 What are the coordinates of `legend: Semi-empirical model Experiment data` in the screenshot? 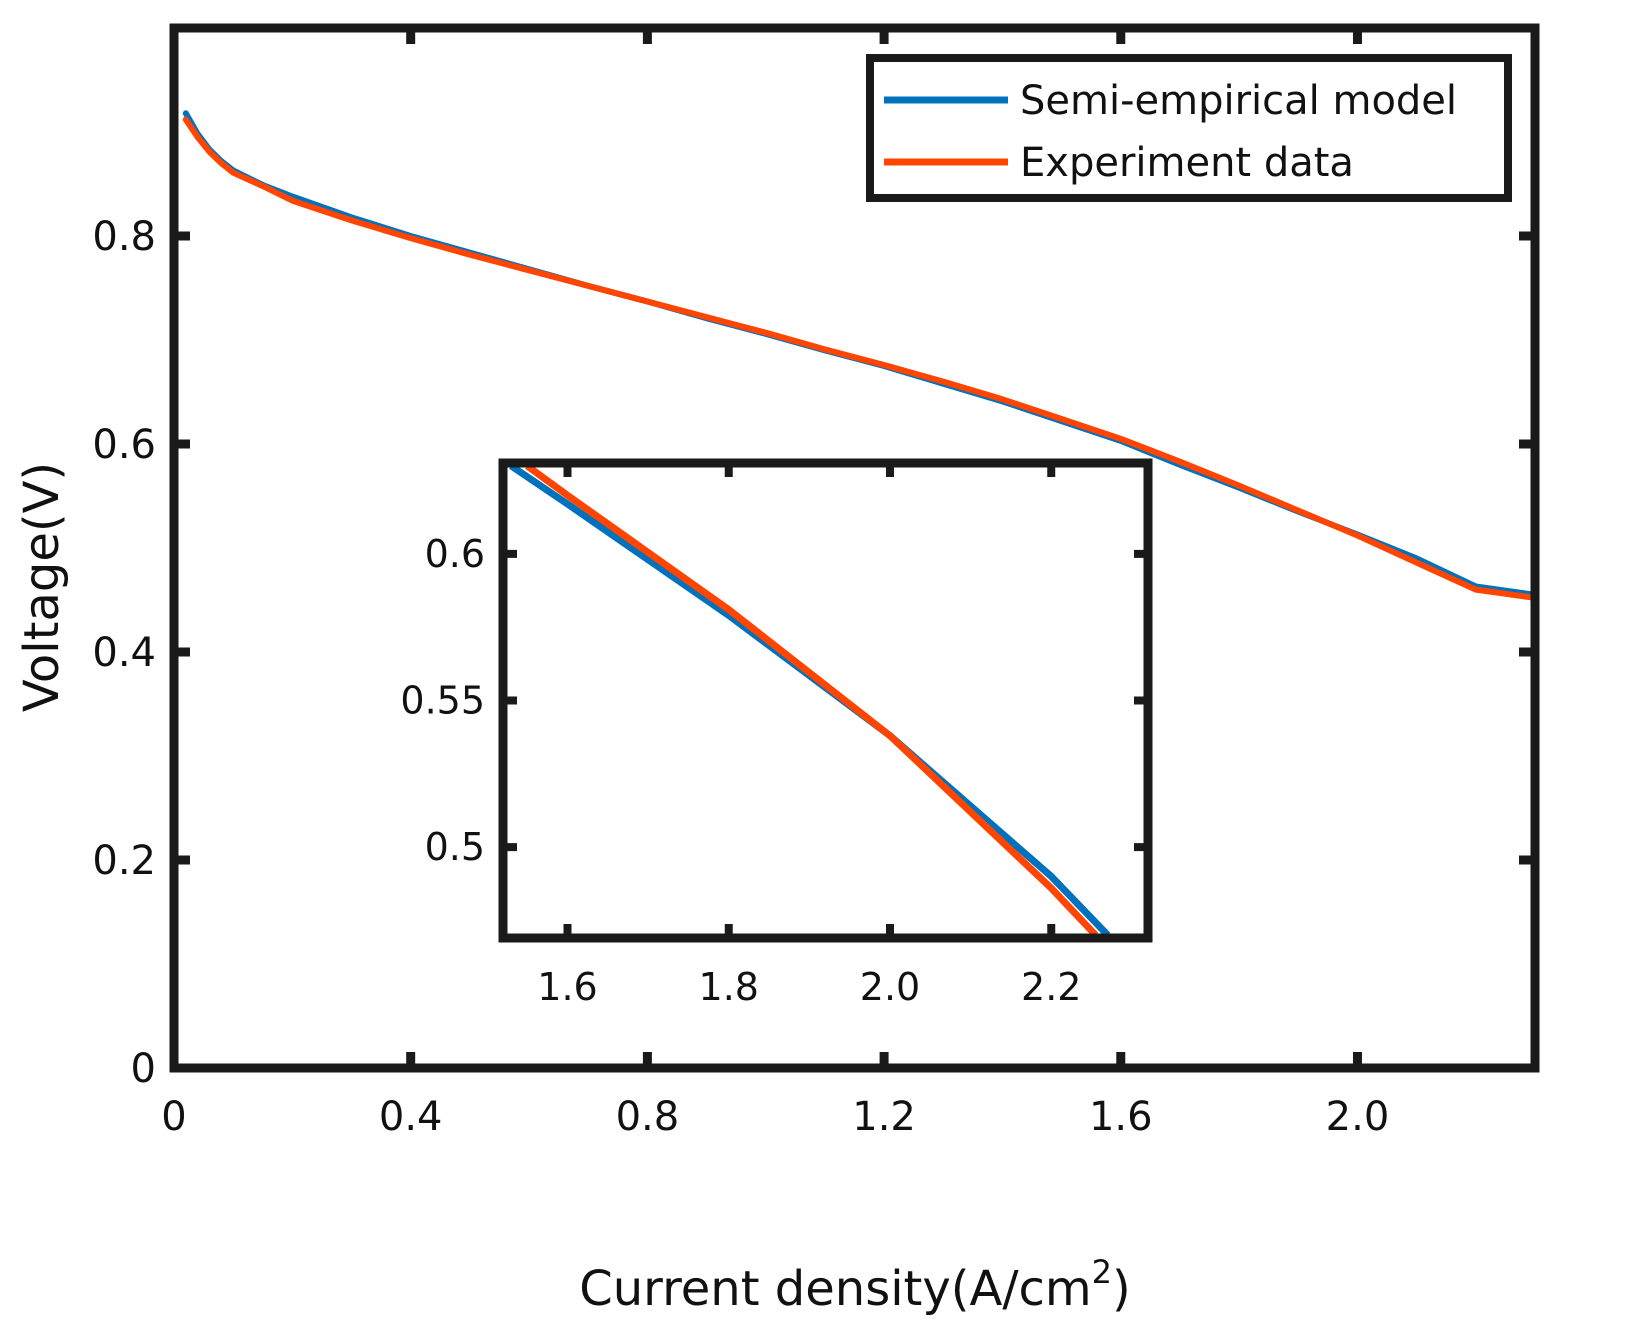 It's located at (1189, 128).